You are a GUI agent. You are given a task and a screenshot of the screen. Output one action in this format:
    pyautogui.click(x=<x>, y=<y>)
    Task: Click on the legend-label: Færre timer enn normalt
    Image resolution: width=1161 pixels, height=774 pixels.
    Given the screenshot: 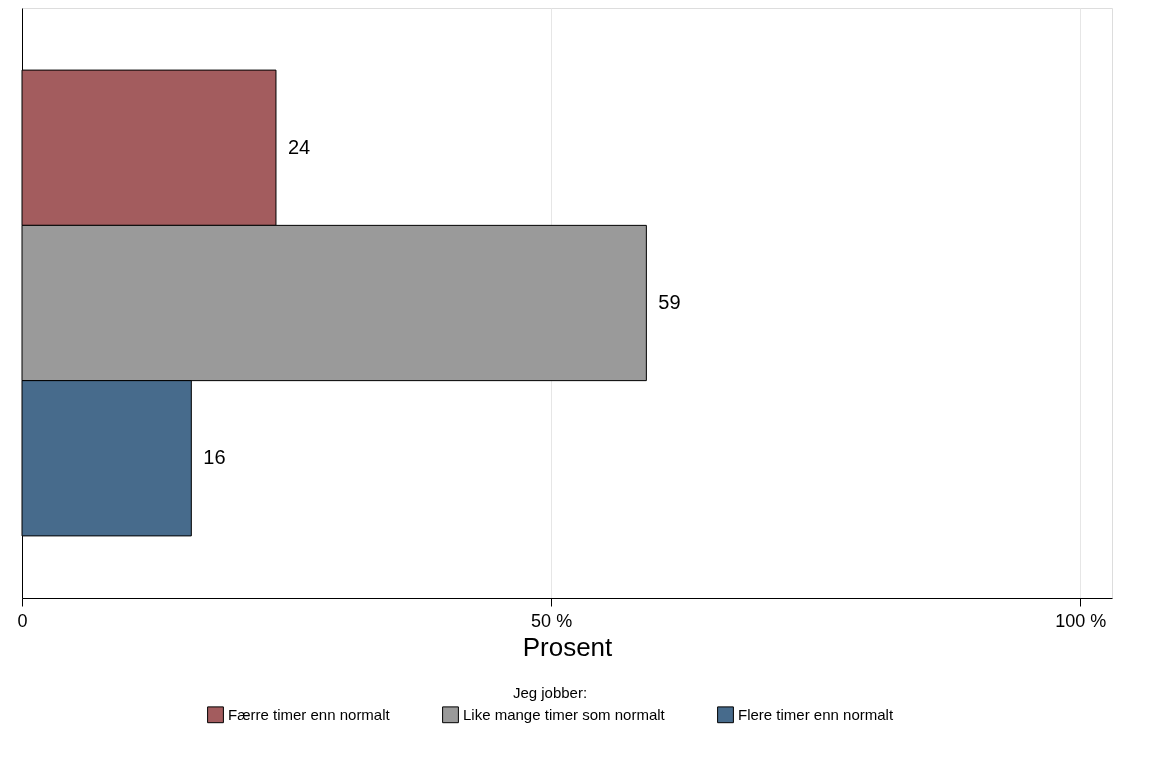 What is the action you would take?
    pyautogui.click(x=309, y=714)
    